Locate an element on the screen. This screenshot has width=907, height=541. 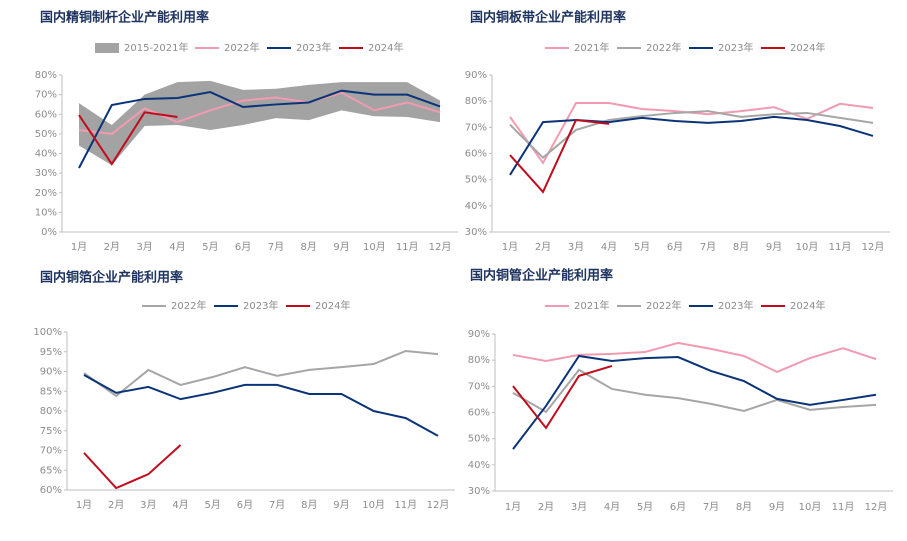
y-tick-label: 75% is located at coordinates (51, 431).